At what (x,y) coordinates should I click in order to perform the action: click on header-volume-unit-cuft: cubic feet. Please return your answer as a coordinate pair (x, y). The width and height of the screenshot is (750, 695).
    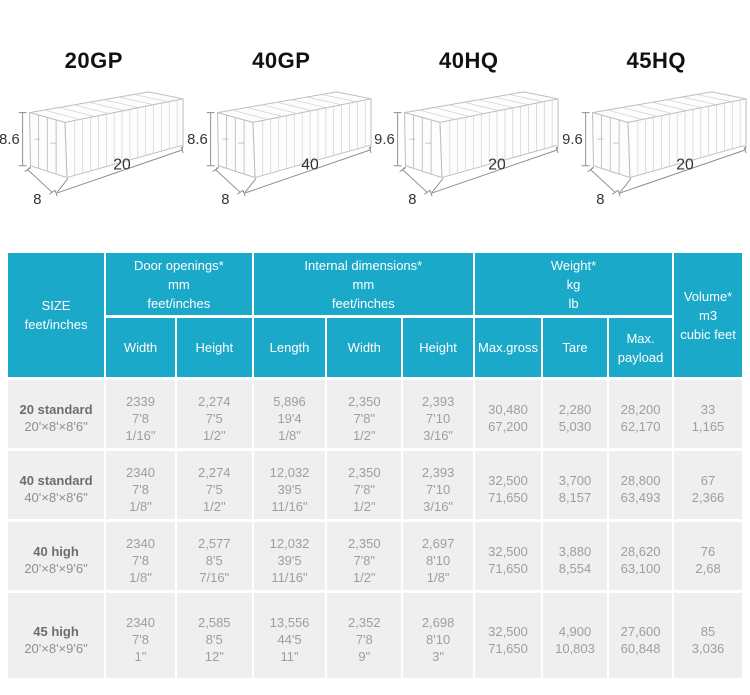
    Looking at the image, I should click on (708, 334).